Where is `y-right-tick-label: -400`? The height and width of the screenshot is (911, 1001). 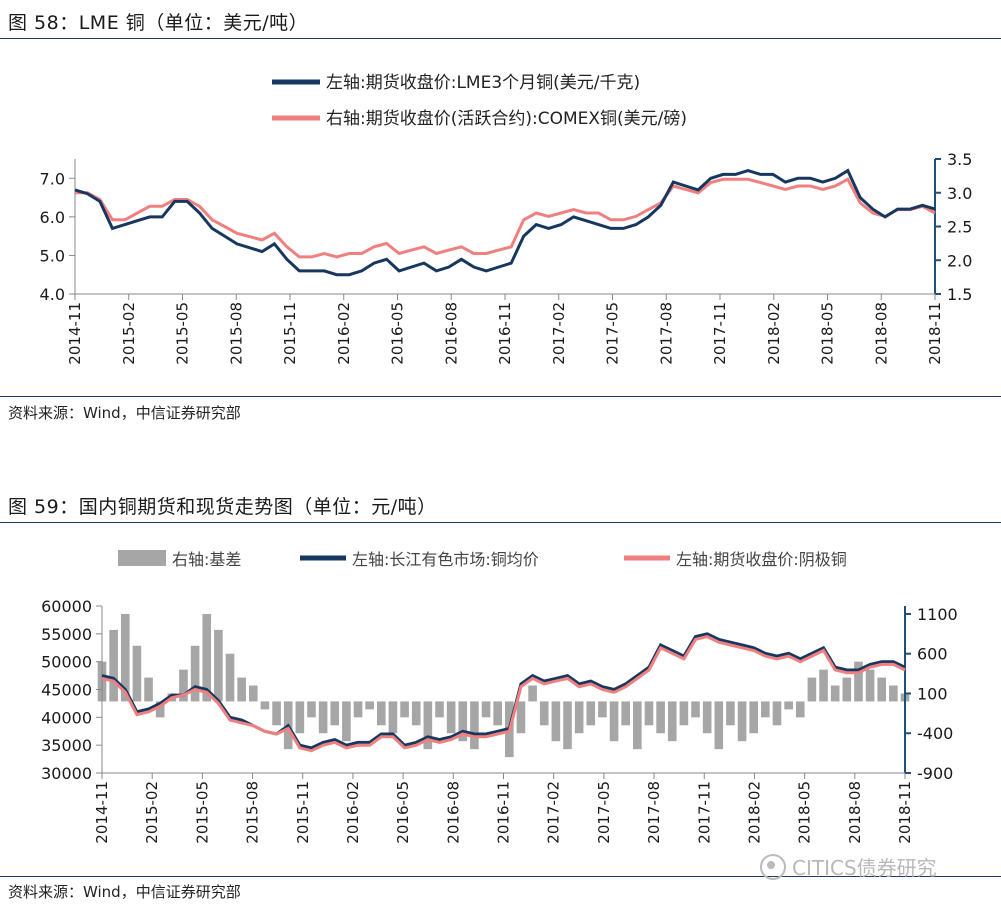
y-right-tick-label: -400 is located at coordinates (935, 733).